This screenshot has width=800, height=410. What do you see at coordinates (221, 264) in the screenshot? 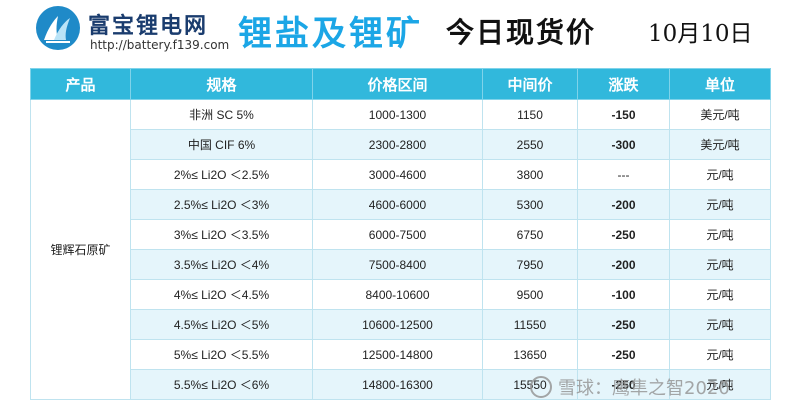
I see `spec-cell: 3.5%≤ Li2O ＜4%` at bounding box center [221, 264].